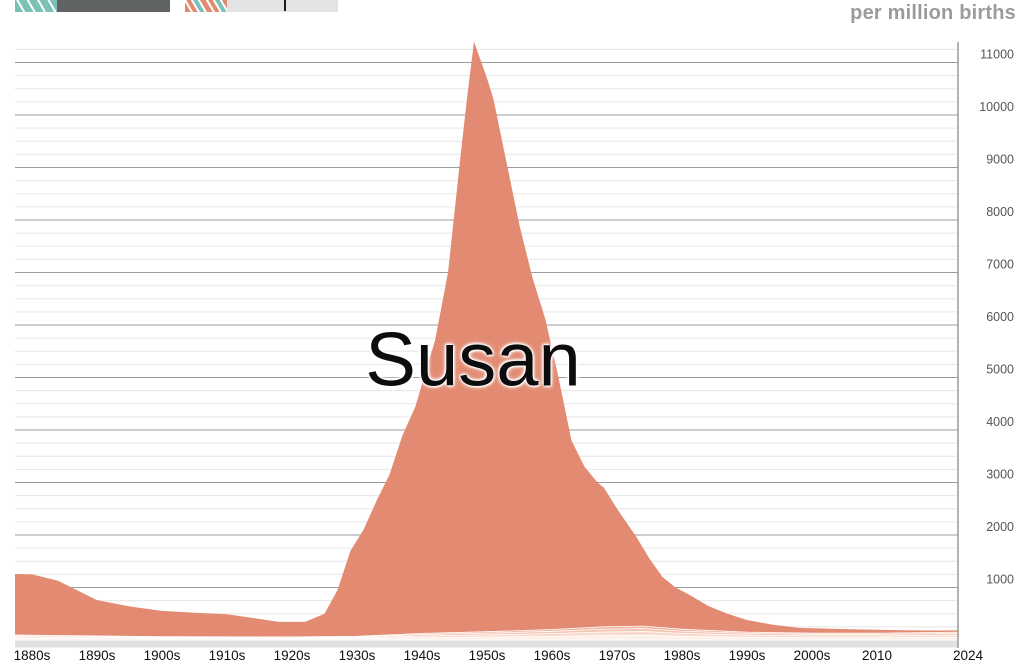 This screenshot has width=1024, height=669. Describe the element at coordinates (996, 107) in the screenshot. I see `y-tick-label: 10000` at that location.